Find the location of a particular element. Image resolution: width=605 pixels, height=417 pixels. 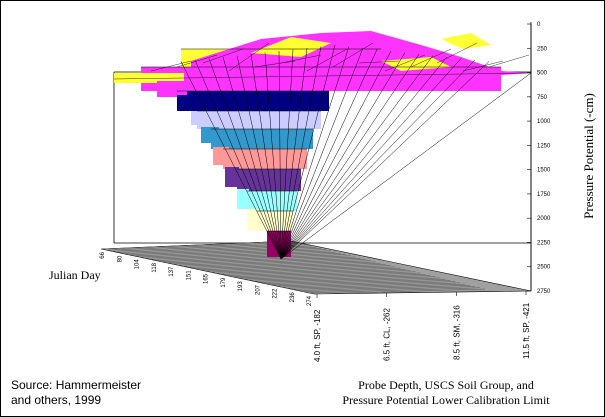

depth-category-label: 6.5 ft, CL, -262 is located at coordinates (387, 334).